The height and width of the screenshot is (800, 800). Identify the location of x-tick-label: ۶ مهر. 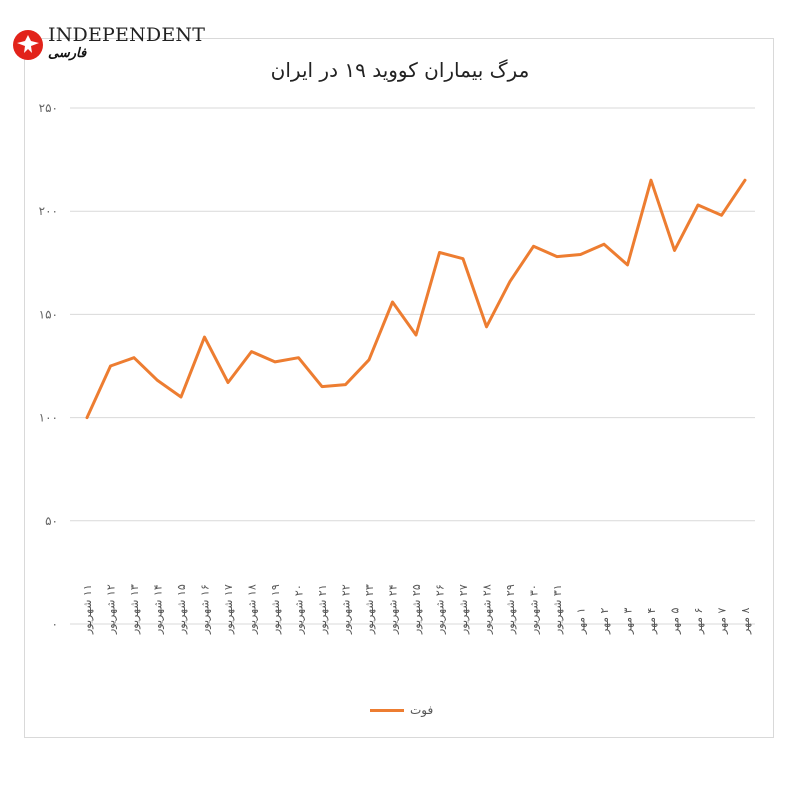
(698, 621).